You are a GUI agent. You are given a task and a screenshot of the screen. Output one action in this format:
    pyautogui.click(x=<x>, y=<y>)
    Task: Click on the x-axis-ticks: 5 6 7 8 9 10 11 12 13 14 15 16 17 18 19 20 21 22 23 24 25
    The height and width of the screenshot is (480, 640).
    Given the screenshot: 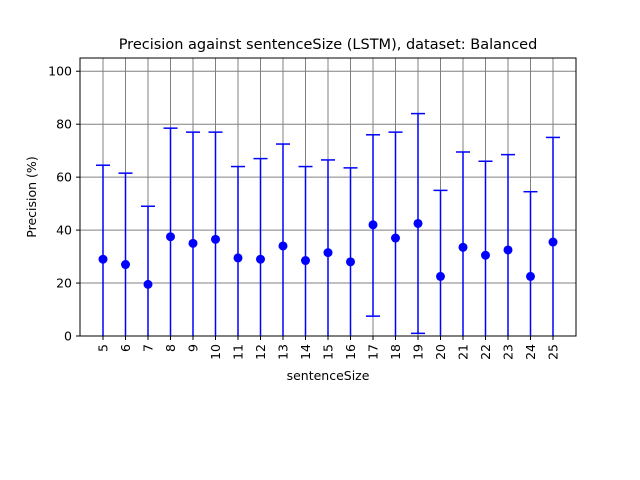 What is the action you would take?
    pyautogui.click(x=328, y=348)
    